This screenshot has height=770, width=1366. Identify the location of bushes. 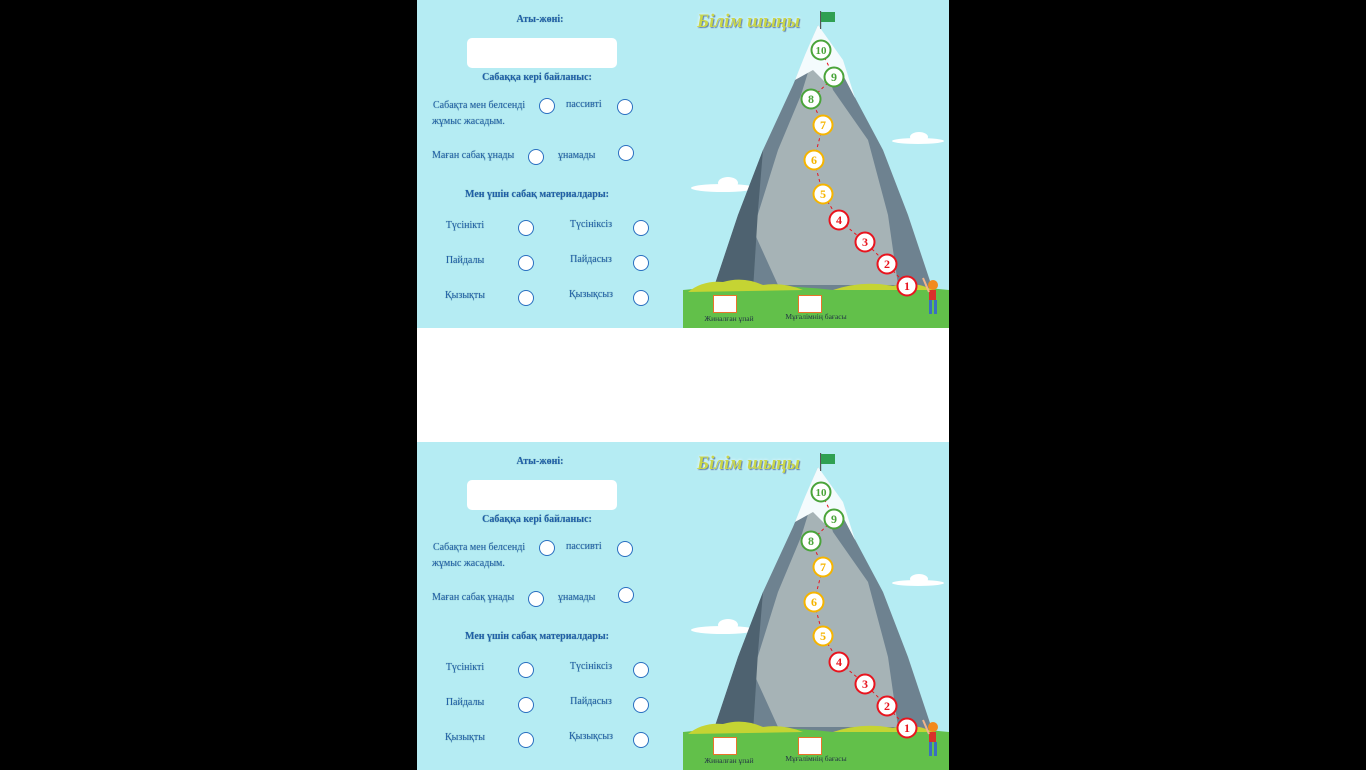
(810, 285).